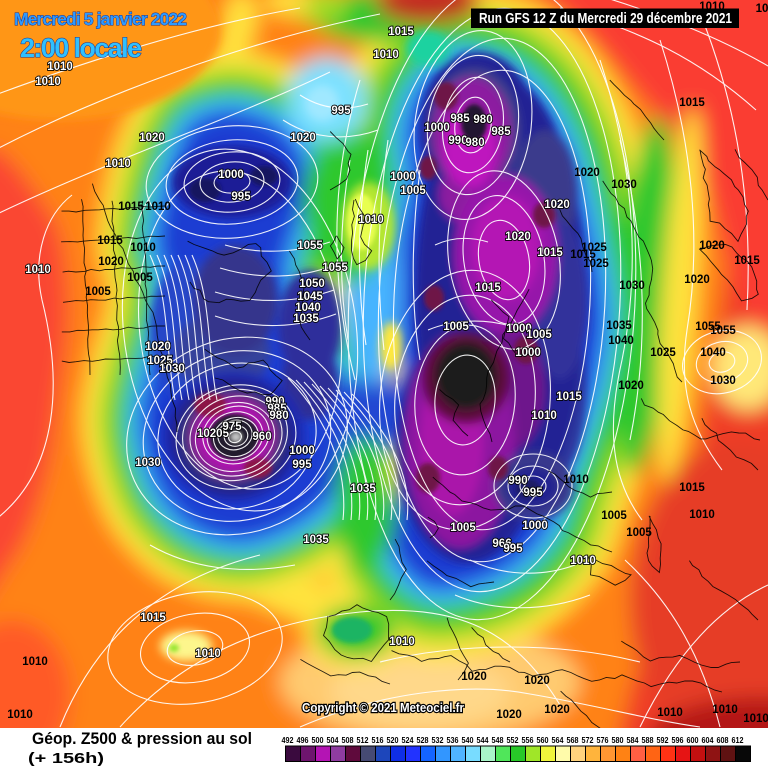 The height and width of the screenshot is (768, 768). I want to click on svg-text: 508, so click(348, 740).